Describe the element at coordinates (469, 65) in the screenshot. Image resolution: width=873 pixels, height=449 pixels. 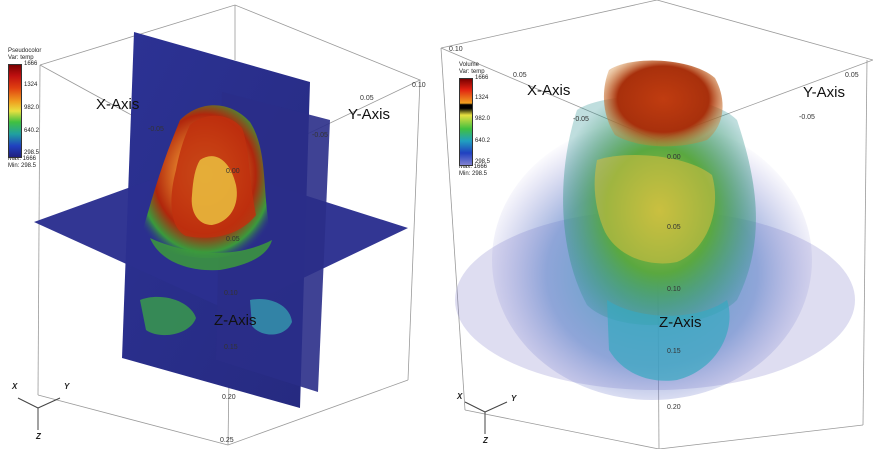
I see `legend-title: Volume` at that location.